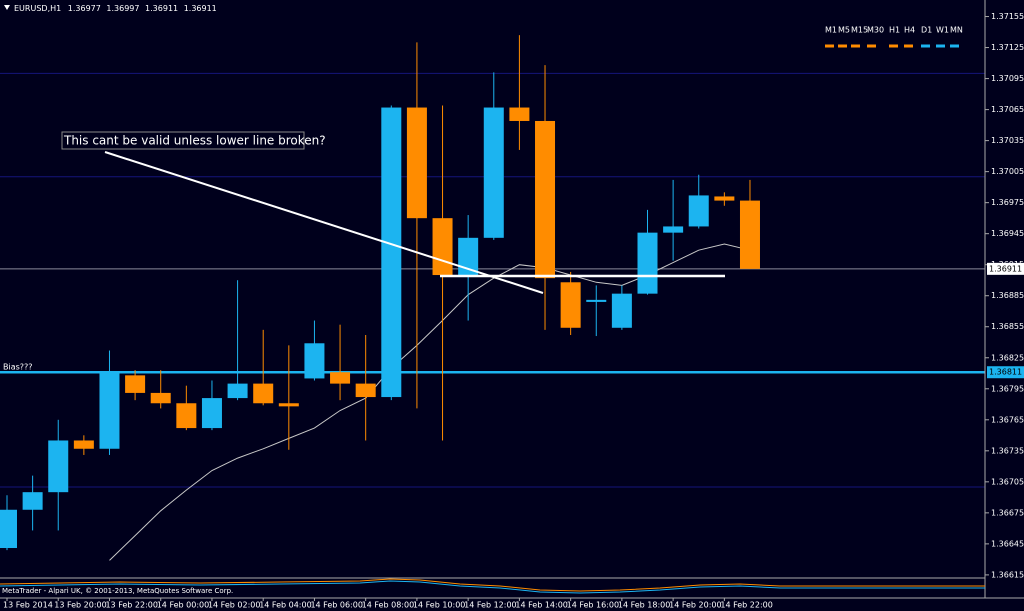 The image size is (1024, 611). I want to click on y-tick-label: 1.37065, so click(1007, 109).